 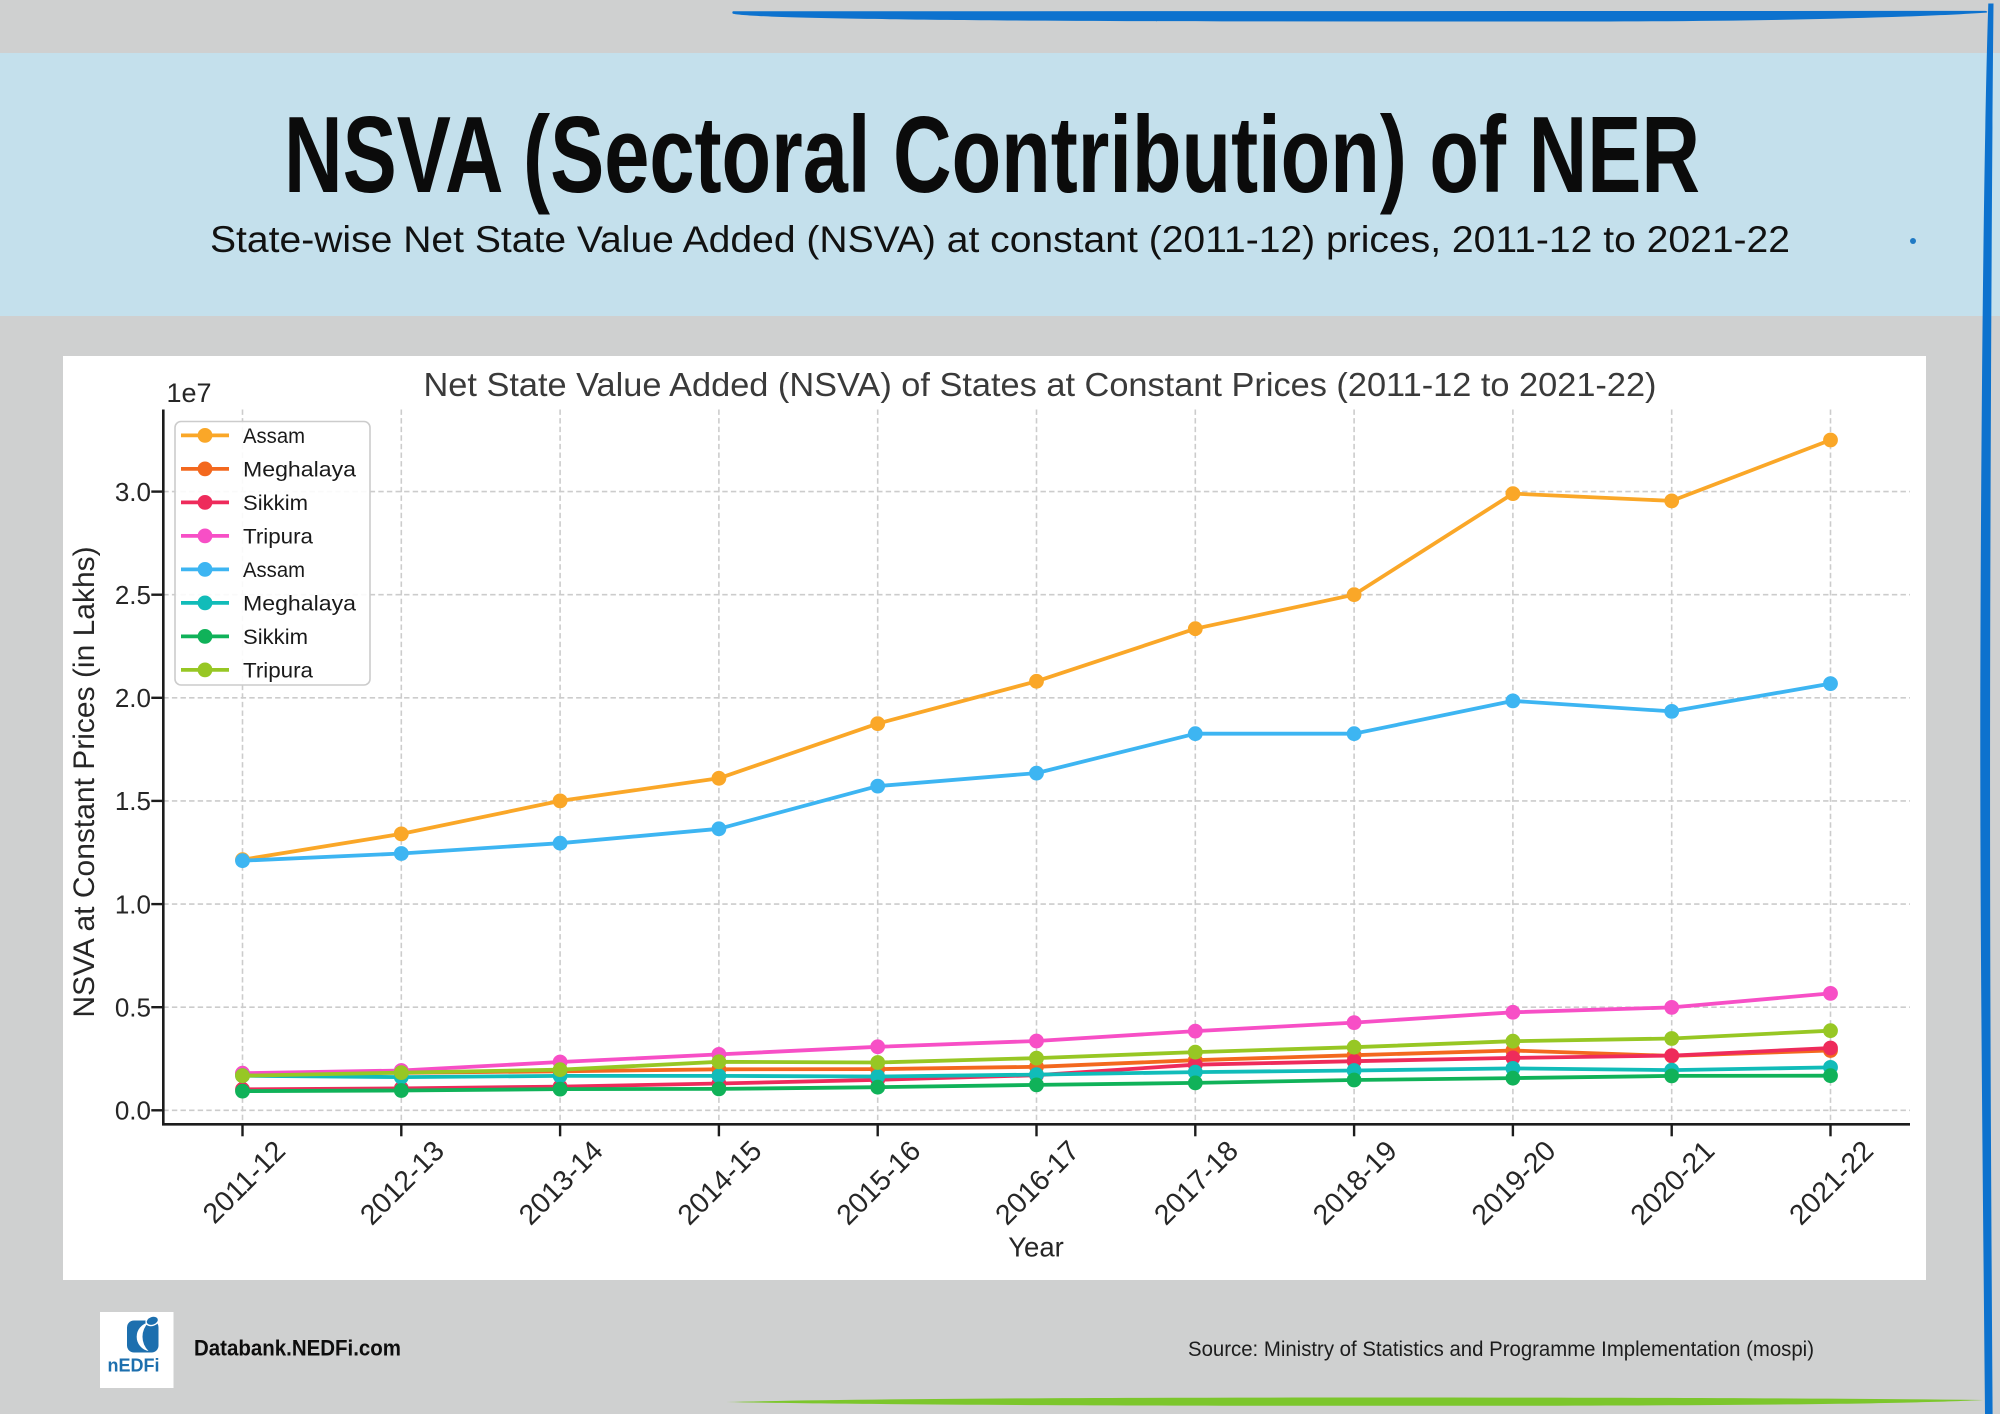 What do you see at coordinates (84, 781) in the screenshot?
I see `svg-text:NSVA at Constant Prices (in La: NSVA at Constant Prices (in Lakhs)` at bounding box center [84, 781].